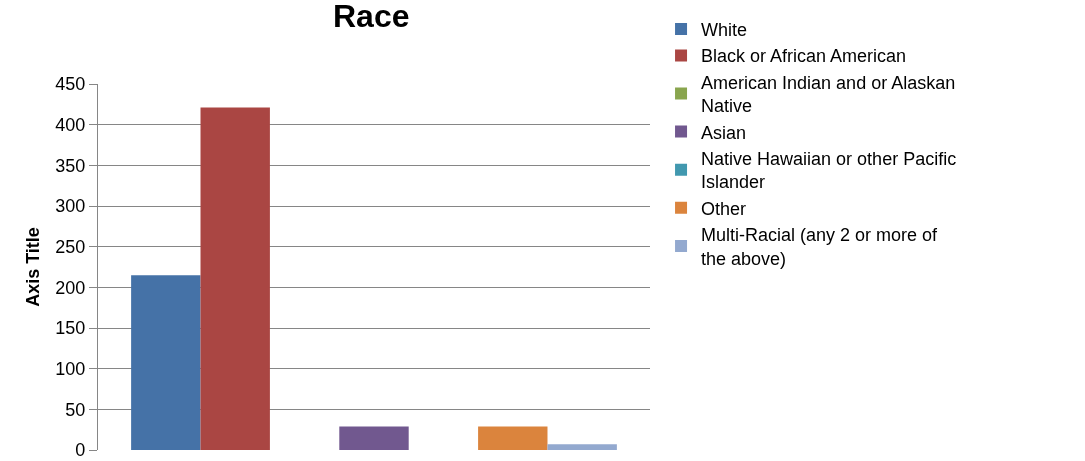 Image resolution: width=1085 pixels, height=461 pixels. What do you see at coordinates (70, 246) in the screenshot?
I see `y-tick-label: 250` at bounding box center [70, 246].